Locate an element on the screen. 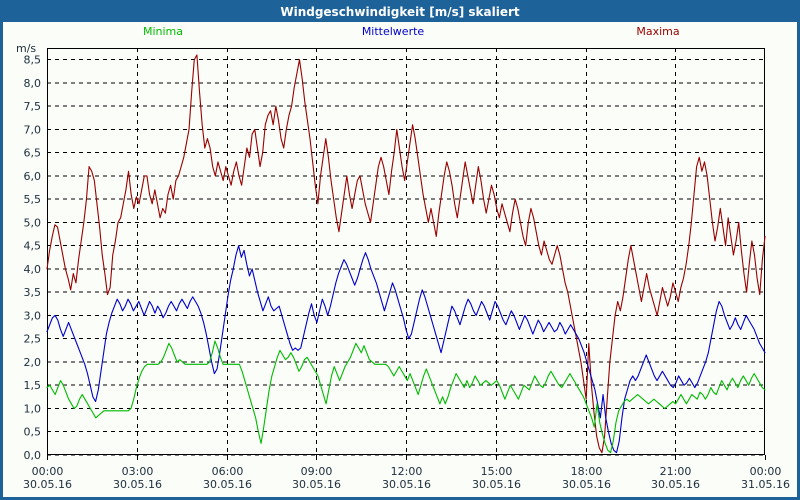 Image resolution: width=800 pixels, height=500 pixels. y-axis-tick-label: 4,5 is located at coordinates (33, 246).